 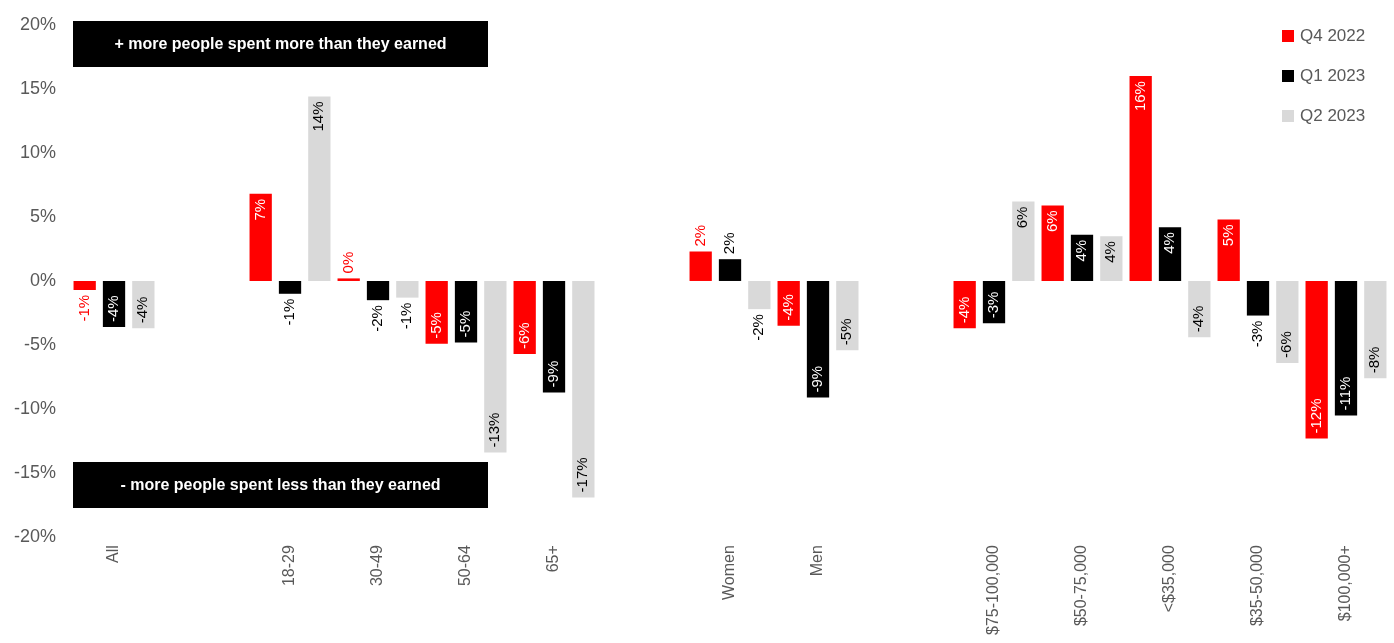 I want to click on x-tick-label: 30-49, so click(x=377, y=566).